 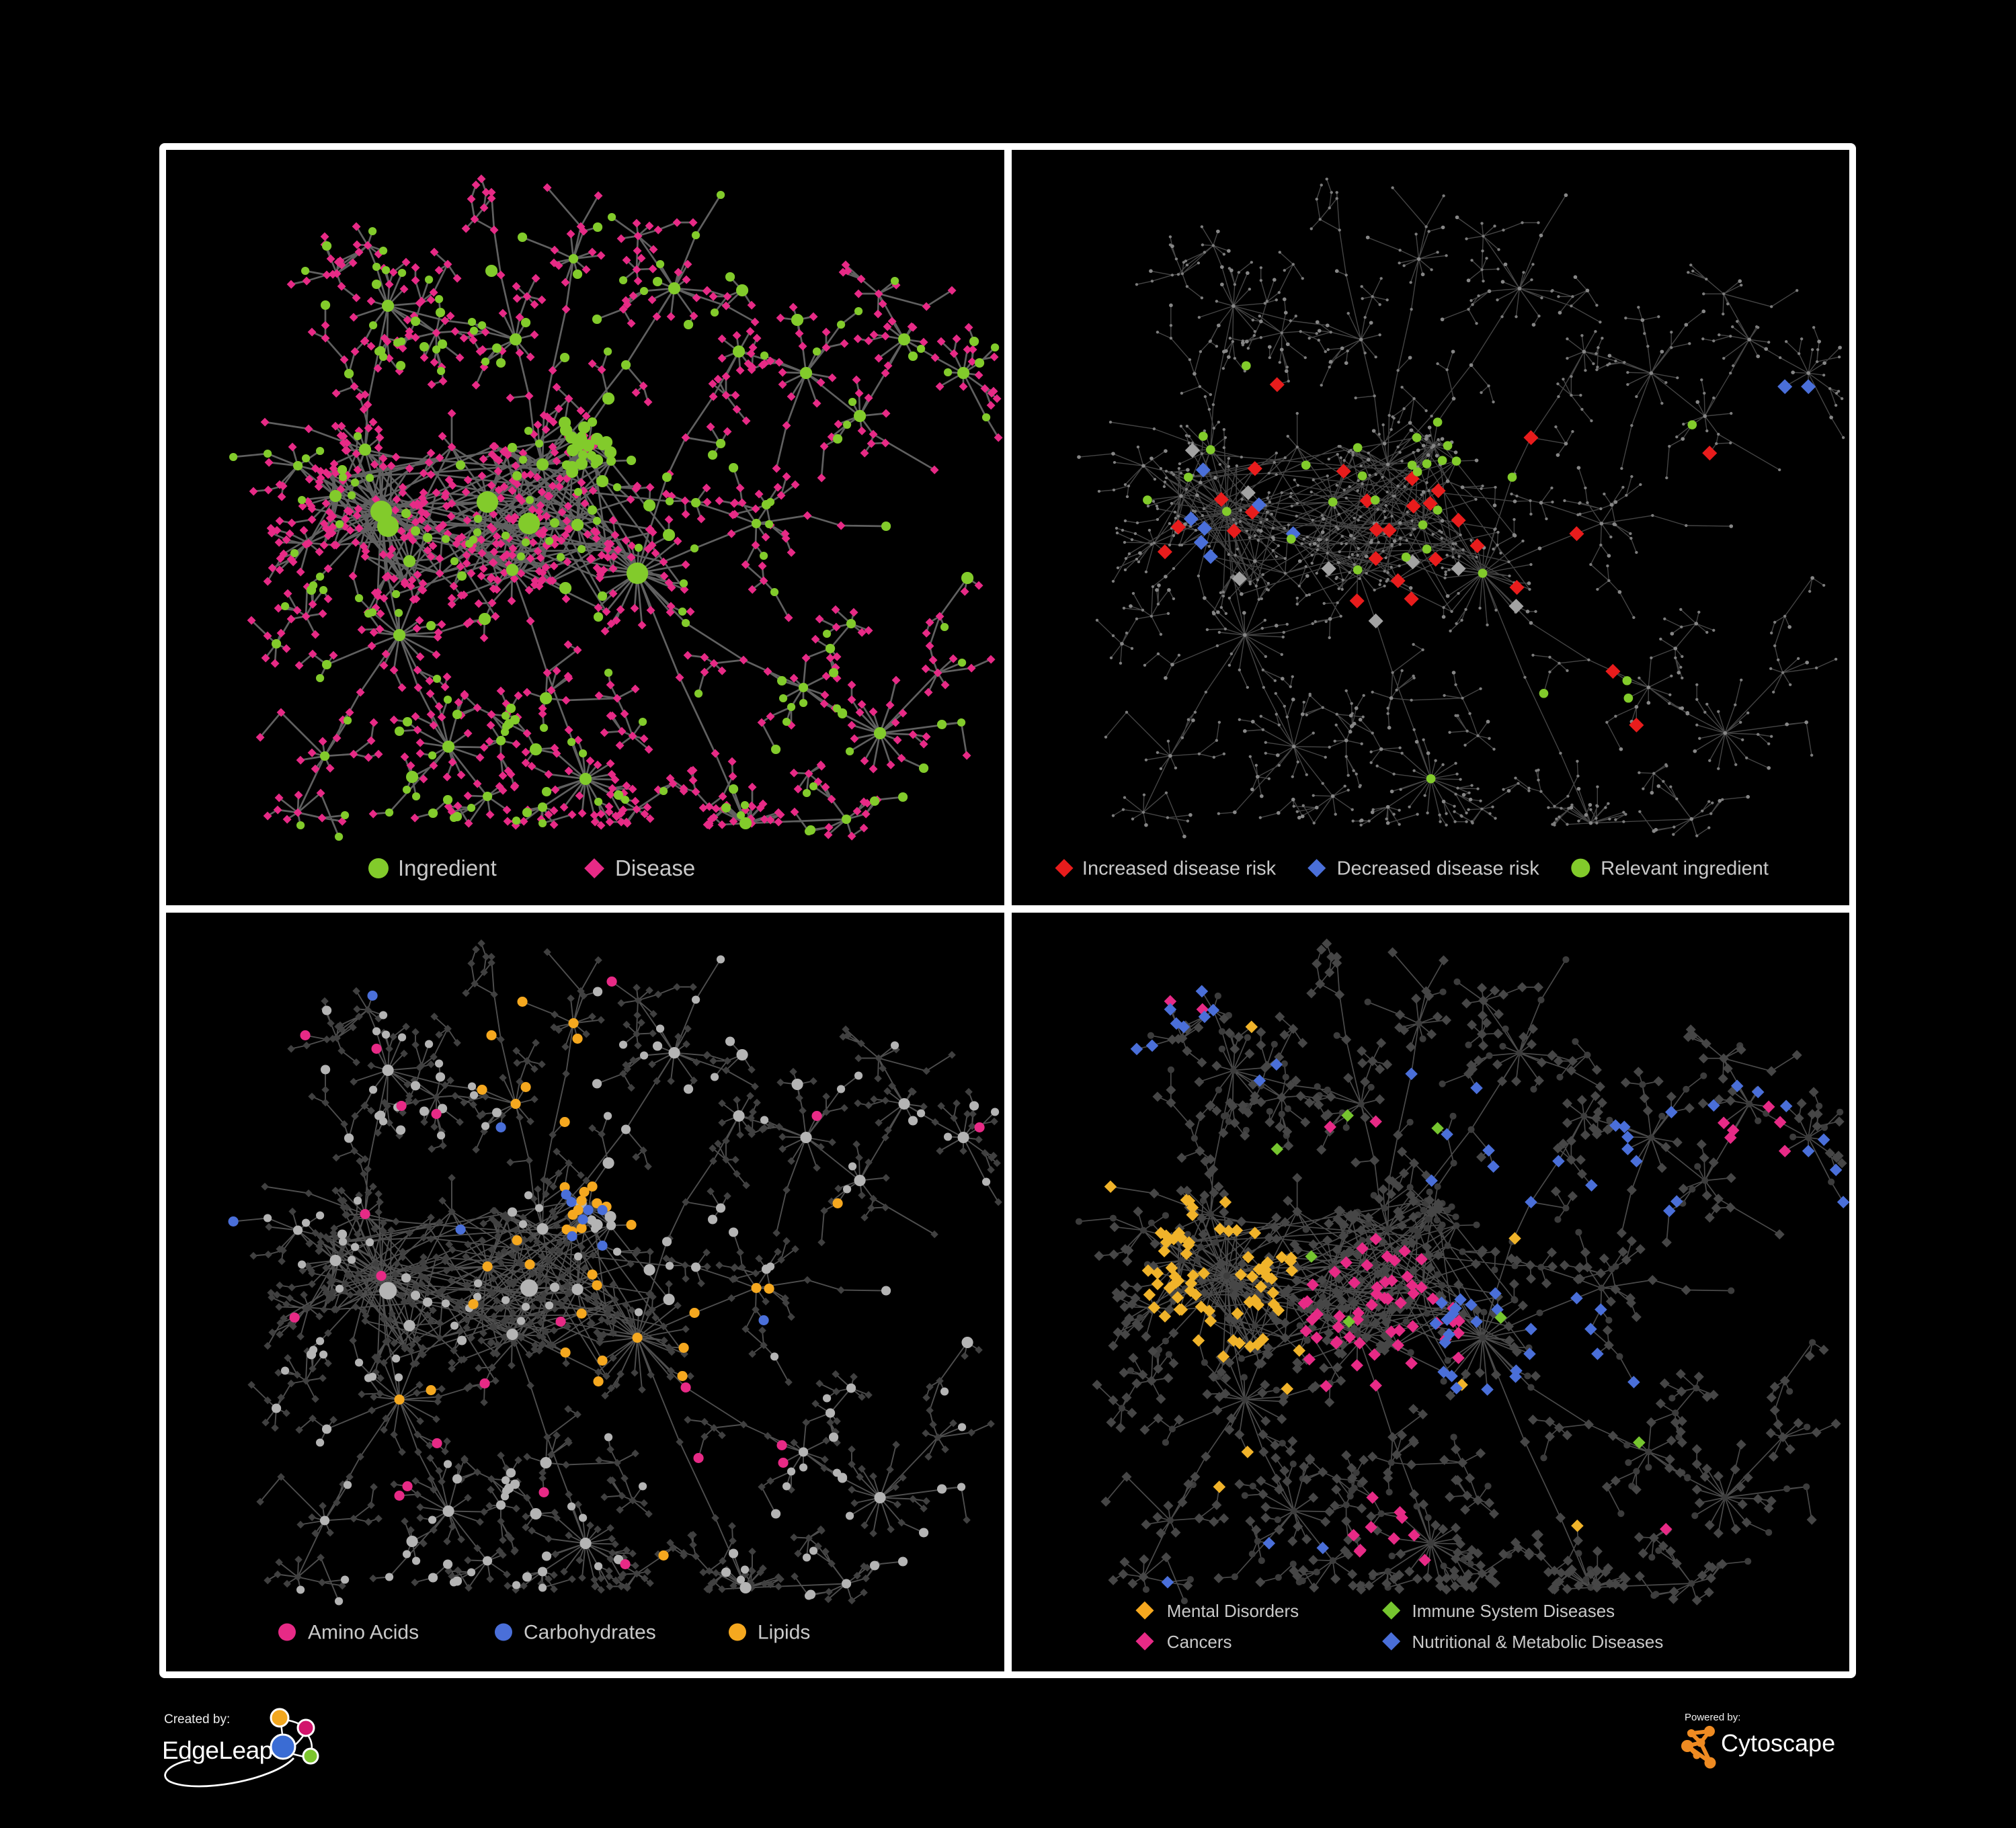 What do you see at coordinates (655, 868) in the screenshot?
I see `svg-text: Disease` at bounding box center [655, 868].